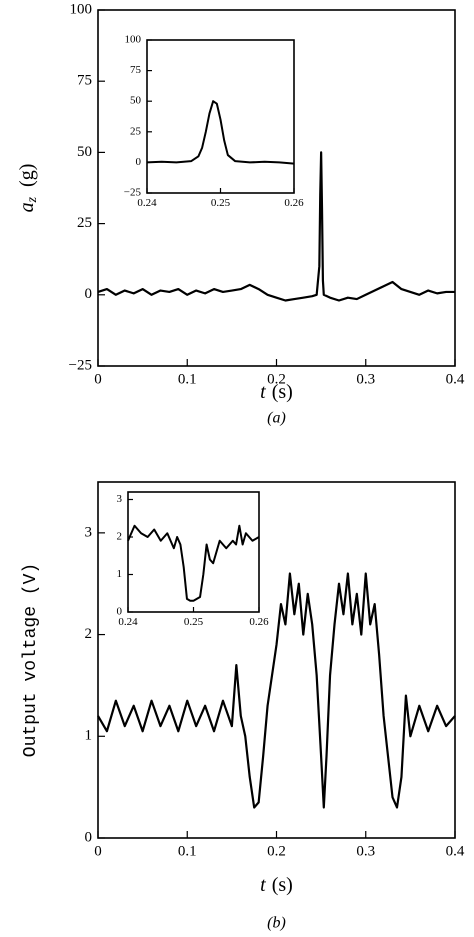 This screenshot has width=474, height=937. What do you see at coordinates (31, 660) in the screenshot?
I see `y-axis-label: Output voltage (V)` at bounding box center [31, 660].